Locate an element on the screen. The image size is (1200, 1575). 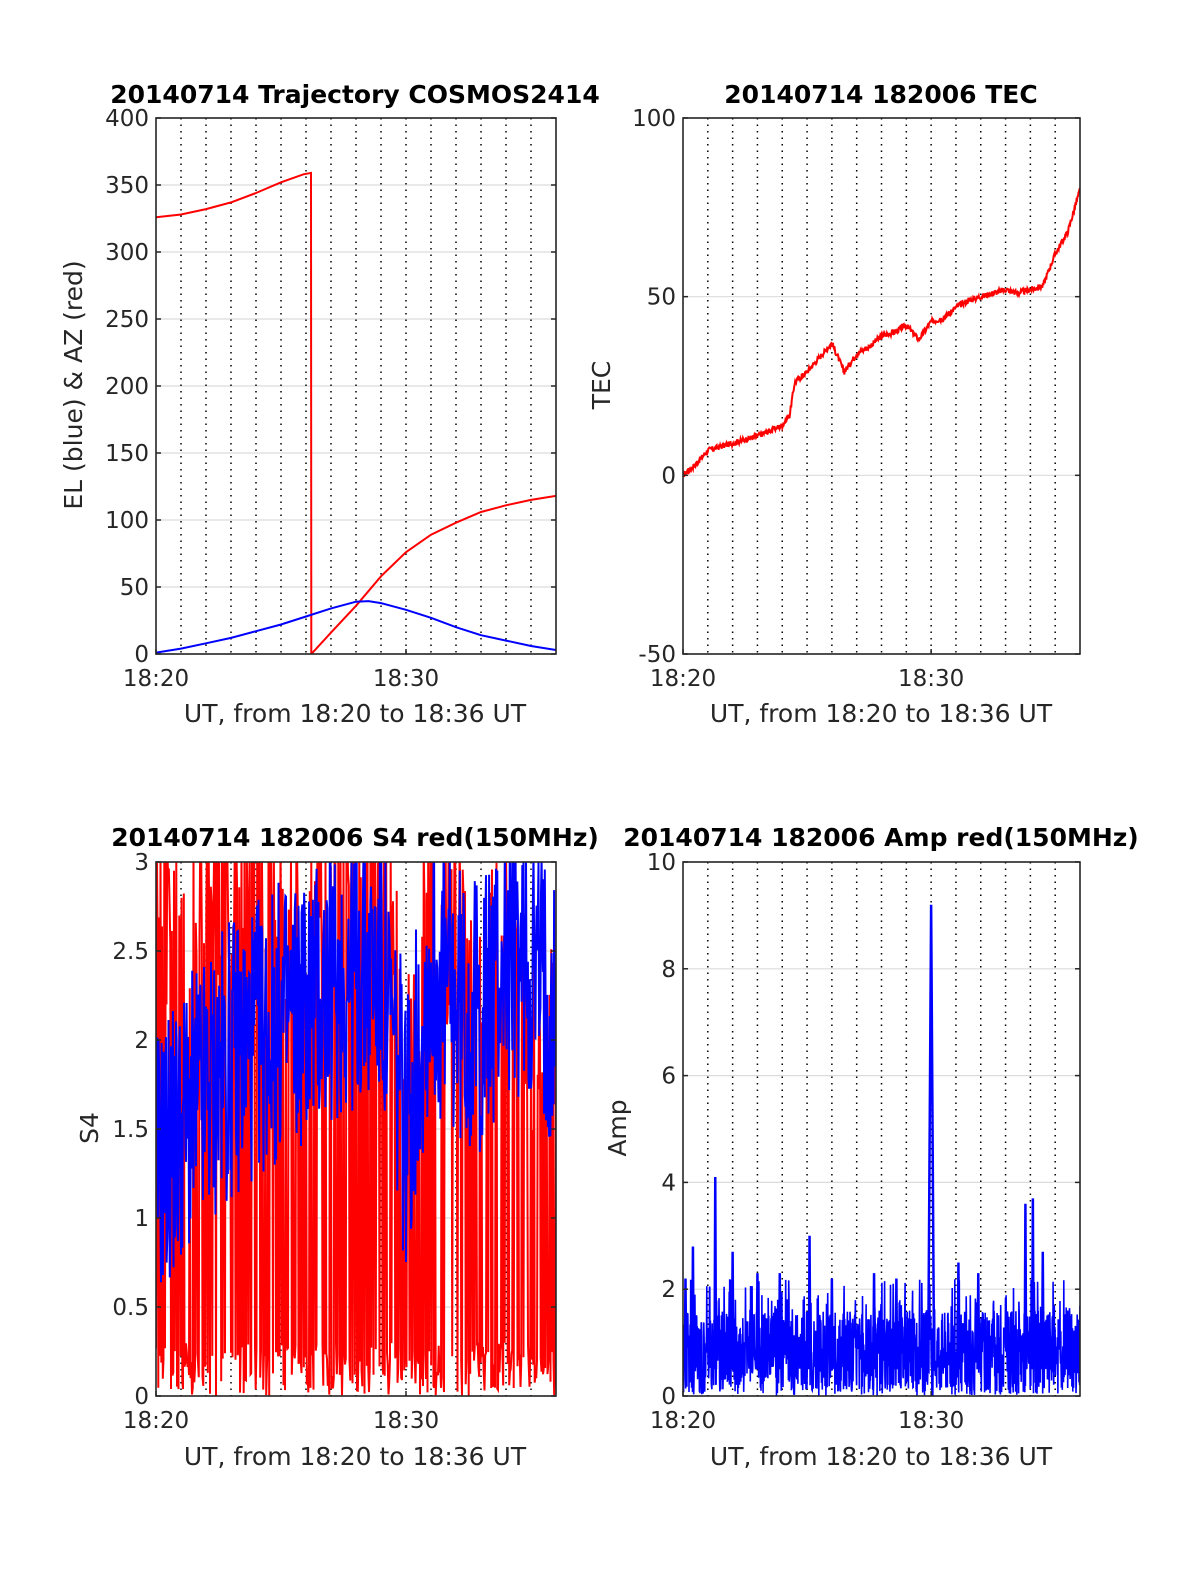
y-axis-label: S4 is located at coordinates (89, 1128).